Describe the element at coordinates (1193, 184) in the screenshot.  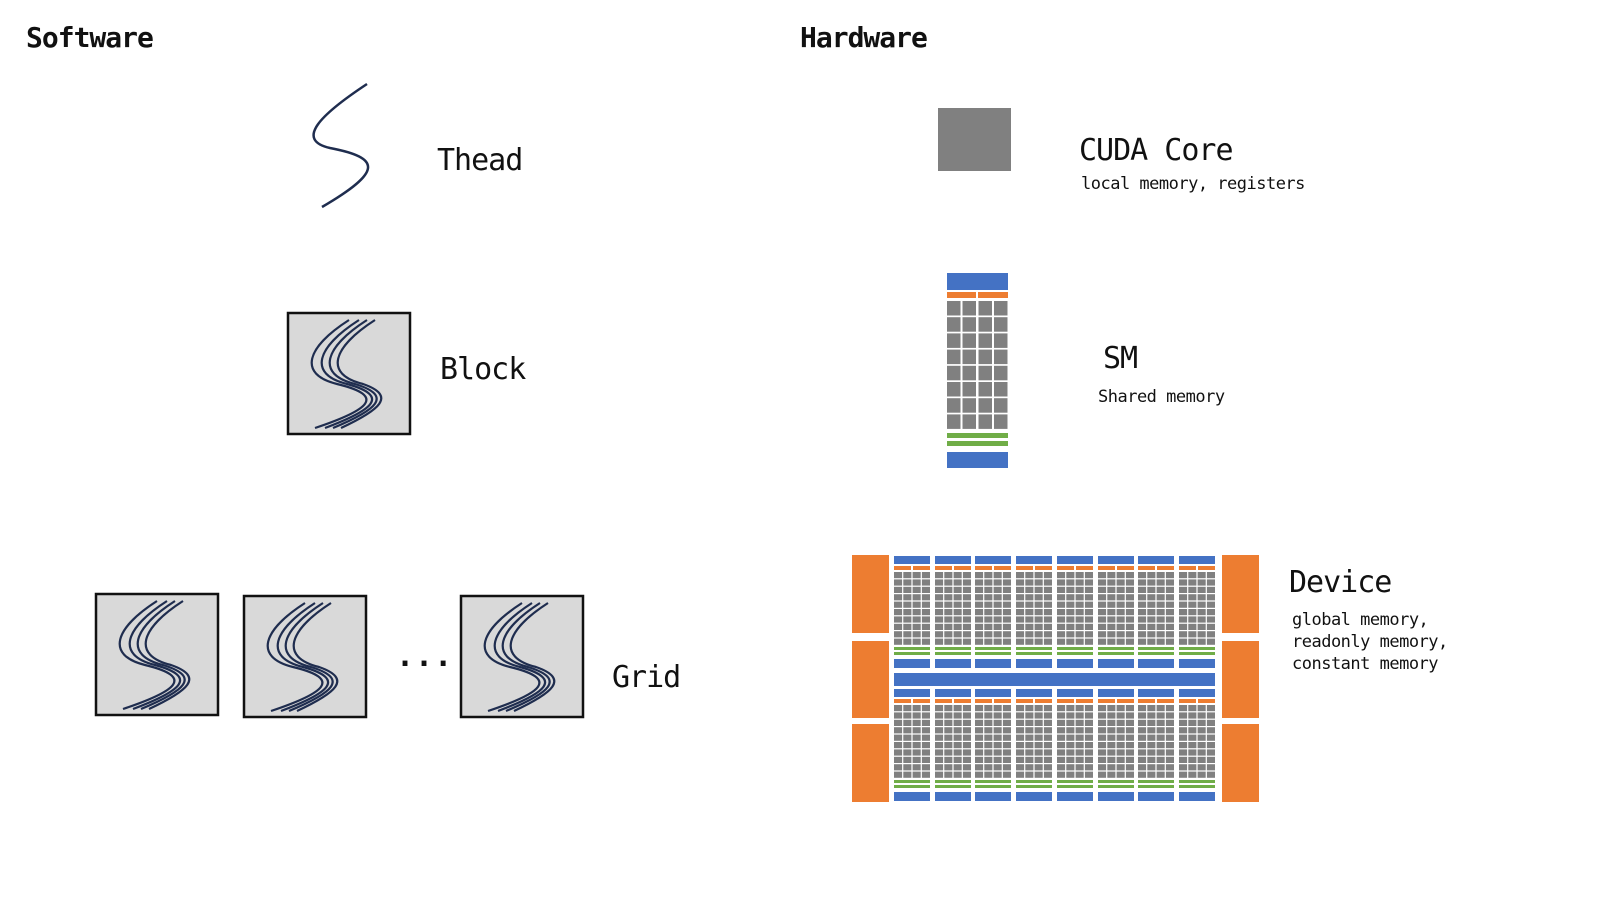
I see `cuda-core-sublabel: local memory, registers` at that location.